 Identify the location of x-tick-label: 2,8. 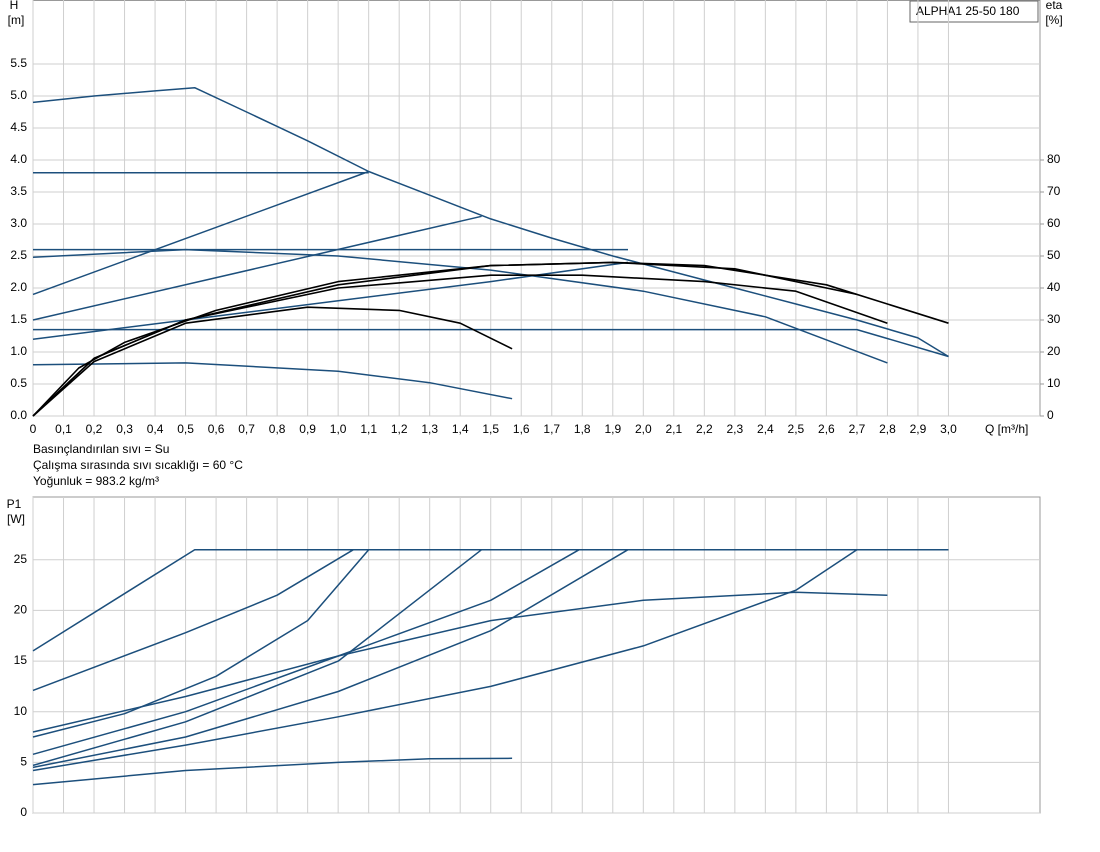
(887, 429).